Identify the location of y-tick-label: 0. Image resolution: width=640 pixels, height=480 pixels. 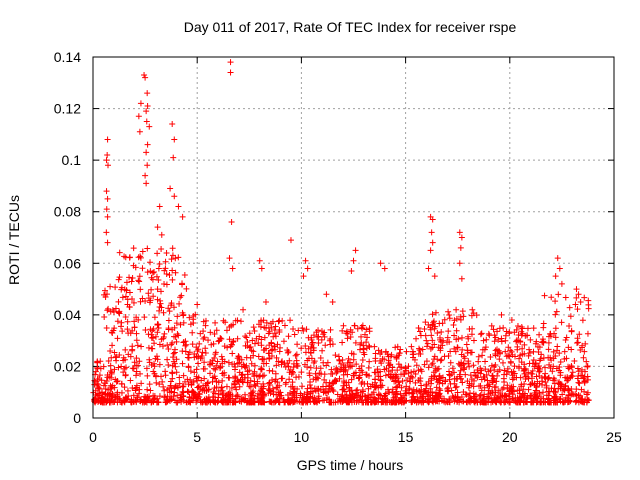
(77, 418).